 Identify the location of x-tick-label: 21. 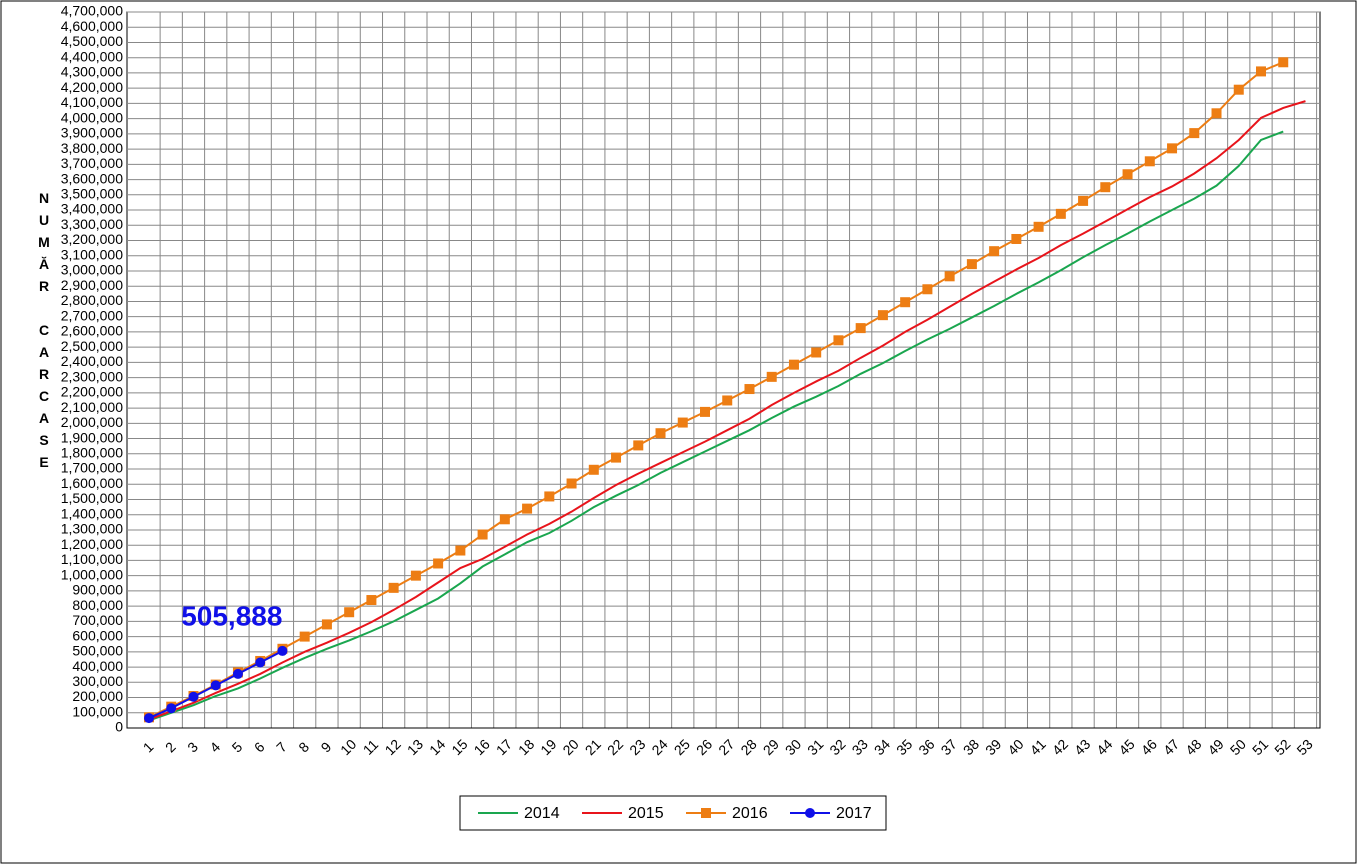
(593, 747).